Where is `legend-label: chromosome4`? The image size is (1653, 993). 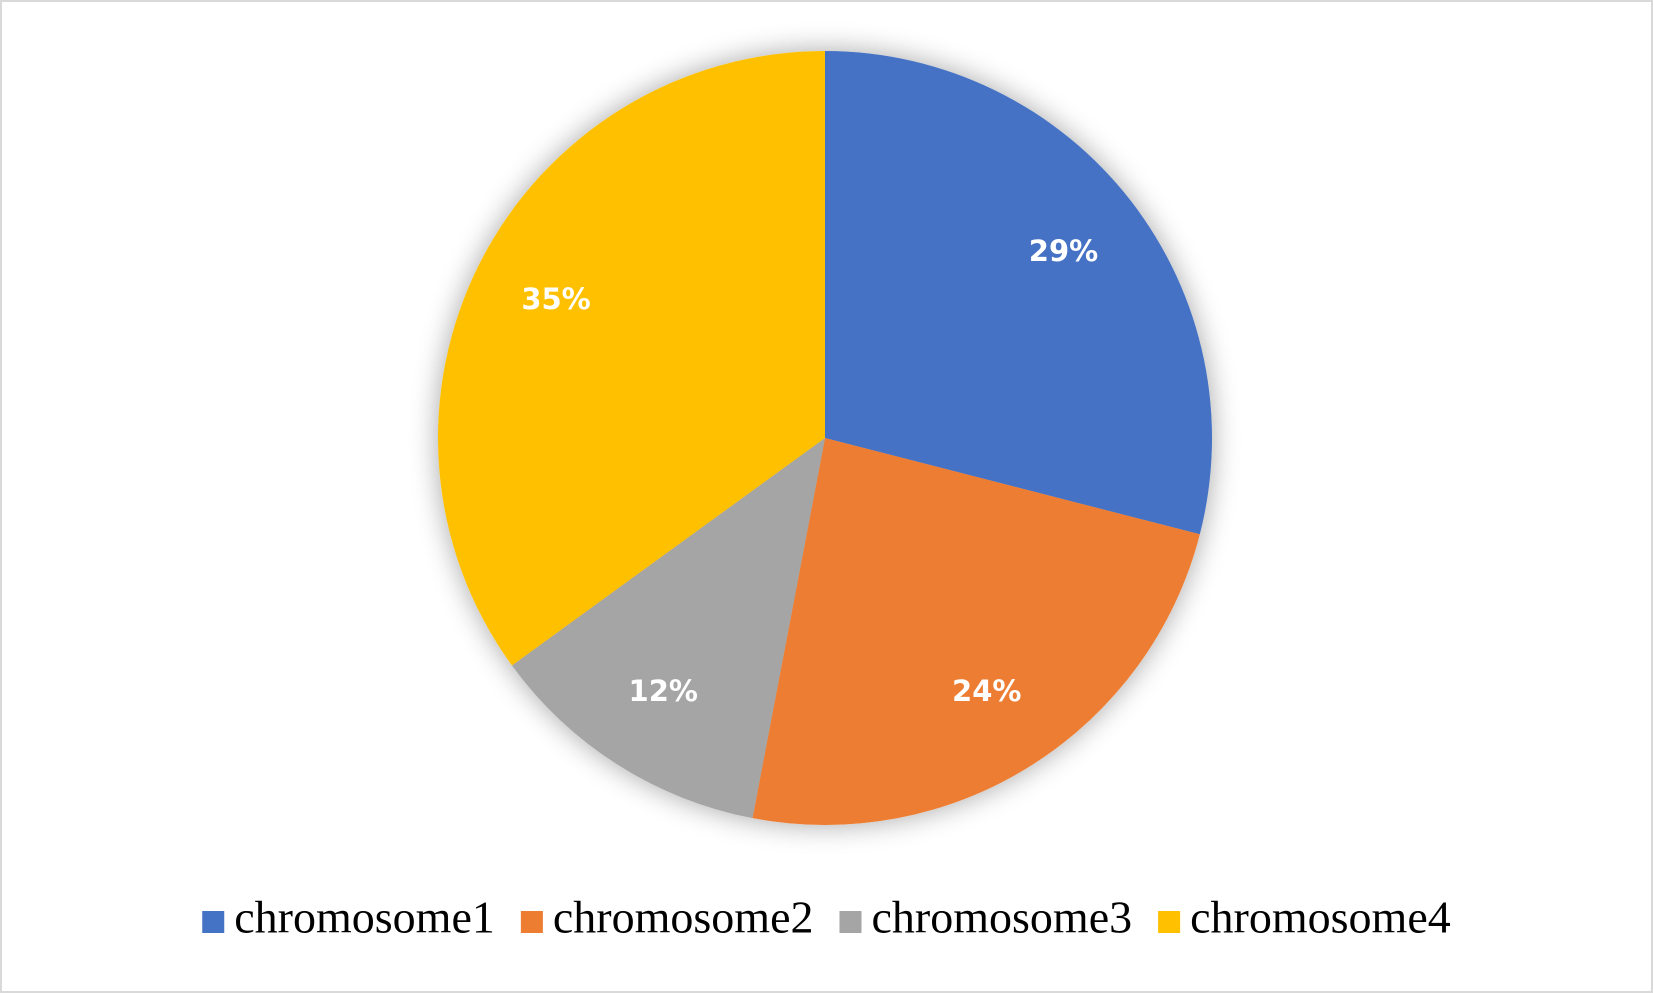 legend-label: chromosome4 is located at coordinates (1320, 917).